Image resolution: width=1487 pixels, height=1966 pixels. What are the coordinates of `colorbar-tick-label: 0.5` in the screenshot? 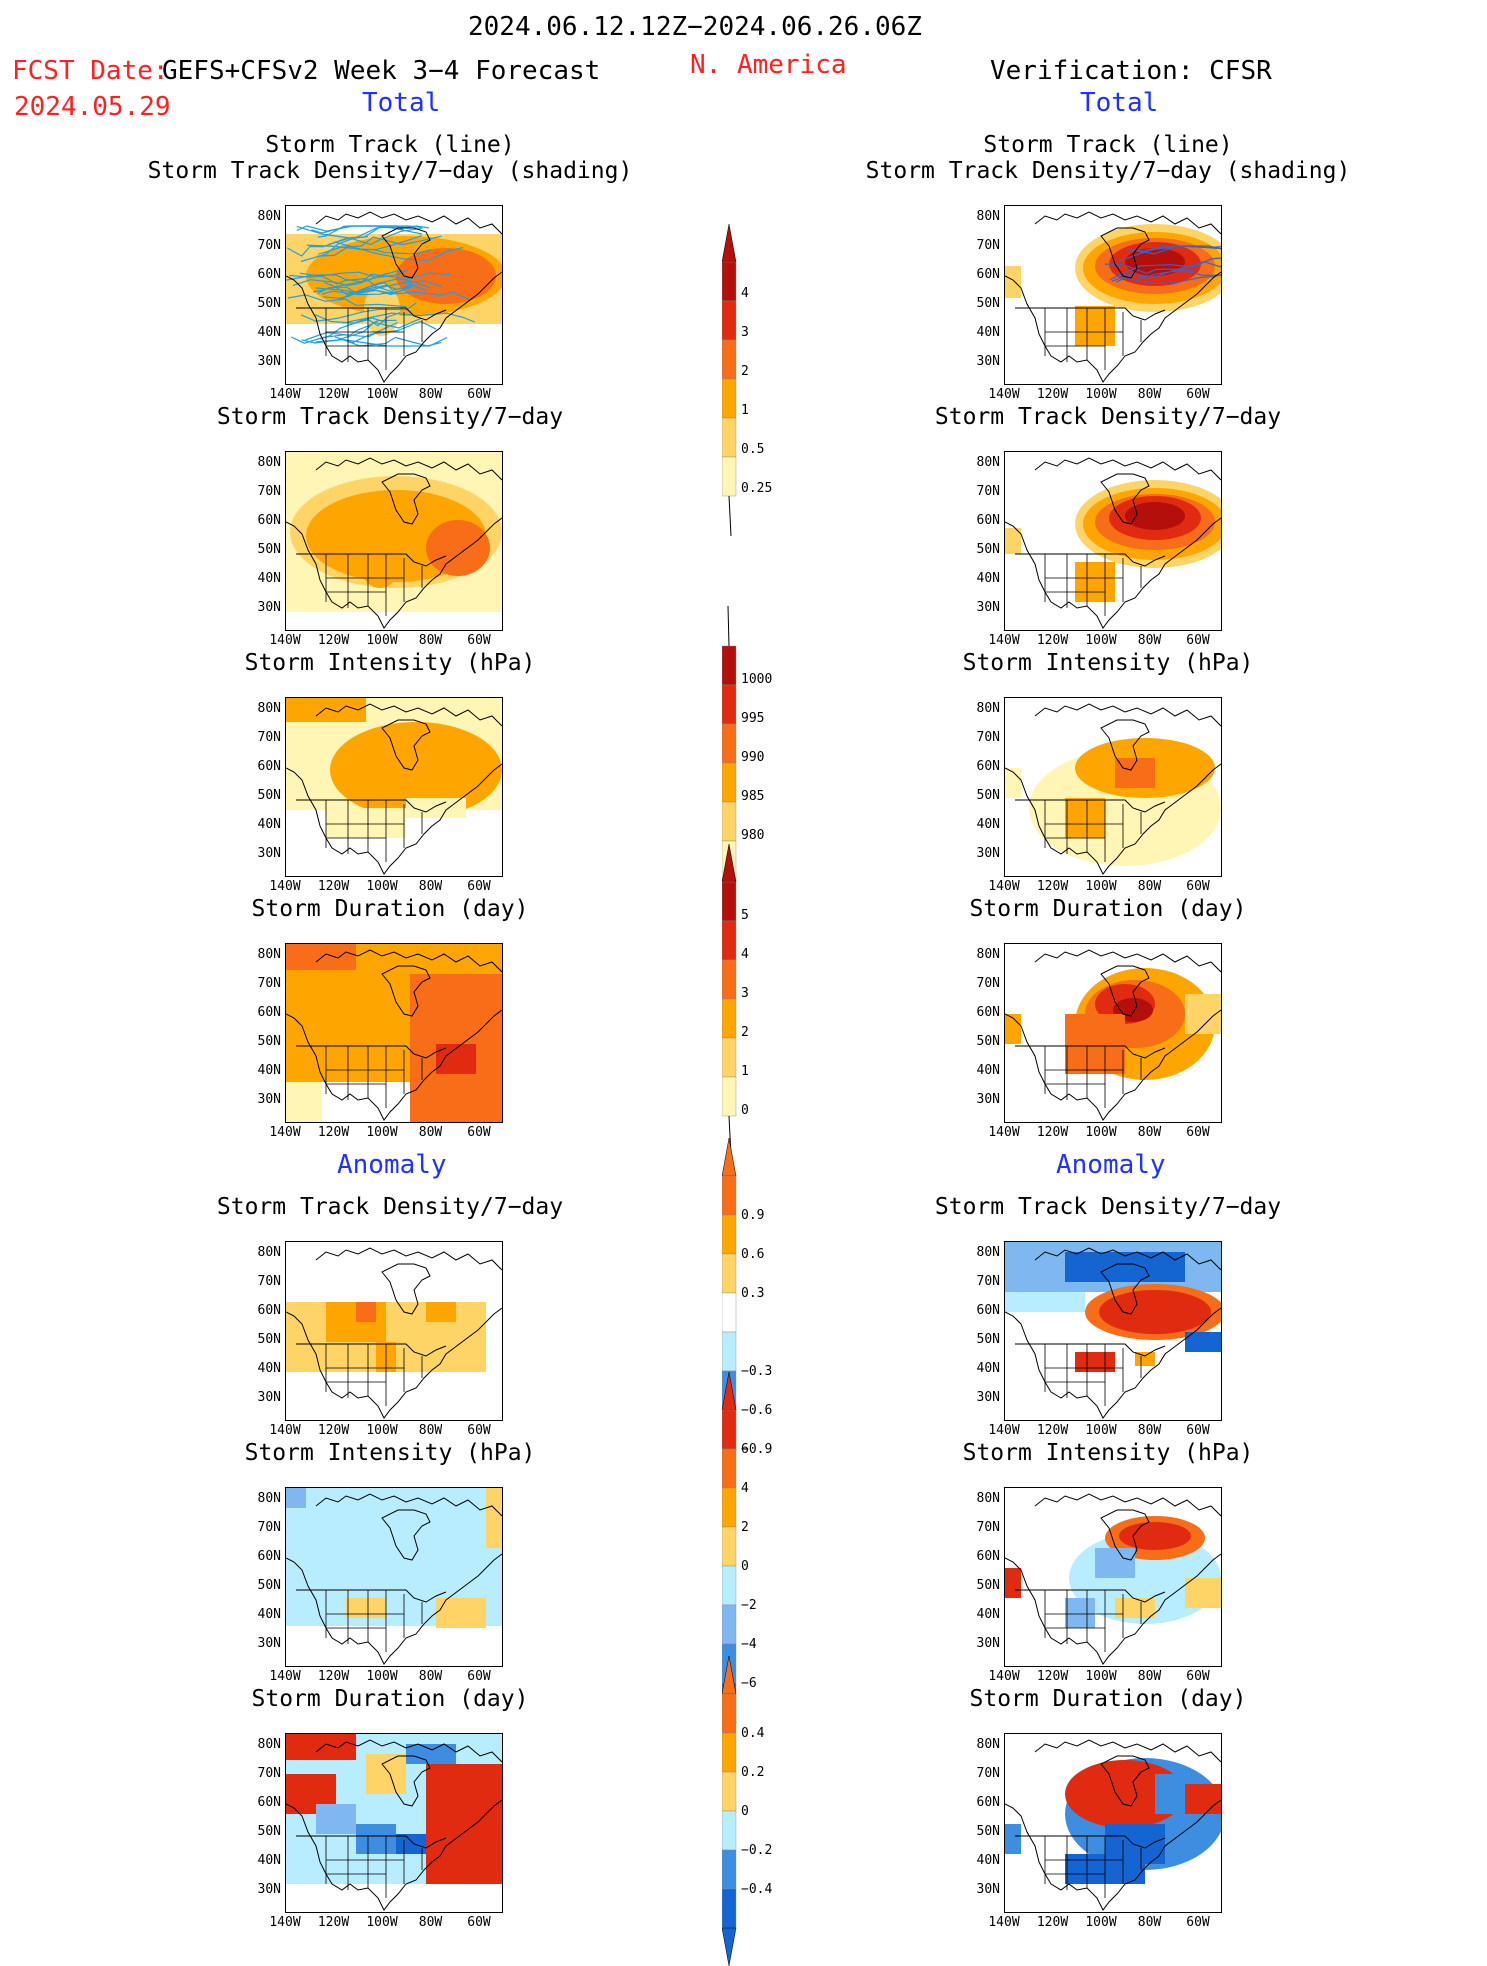 It's located at (752, 449).